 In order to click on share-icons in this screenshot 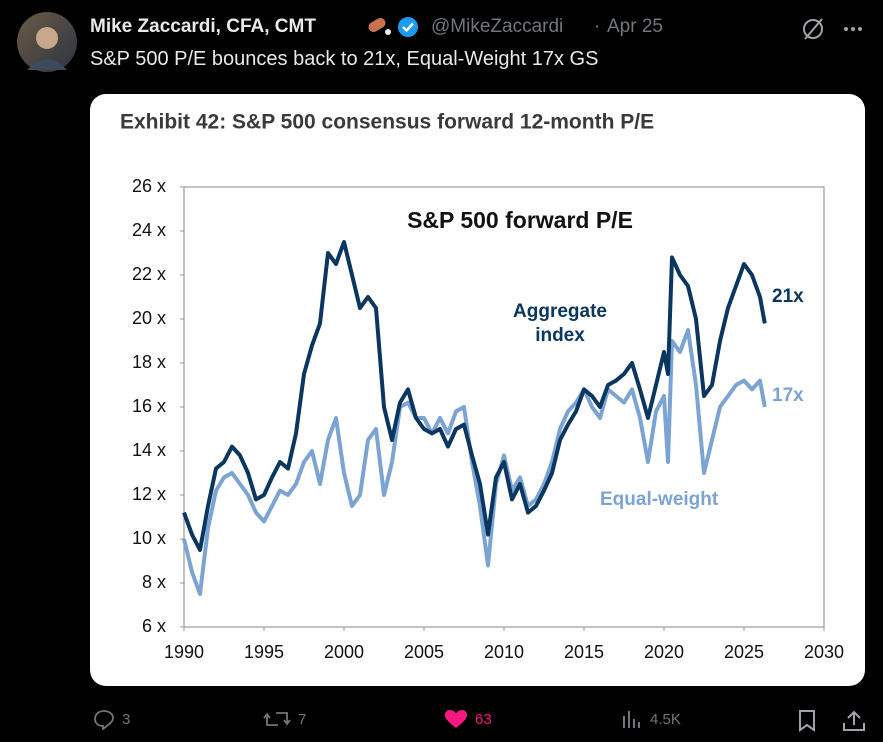, I will do `click(831, 721)`.